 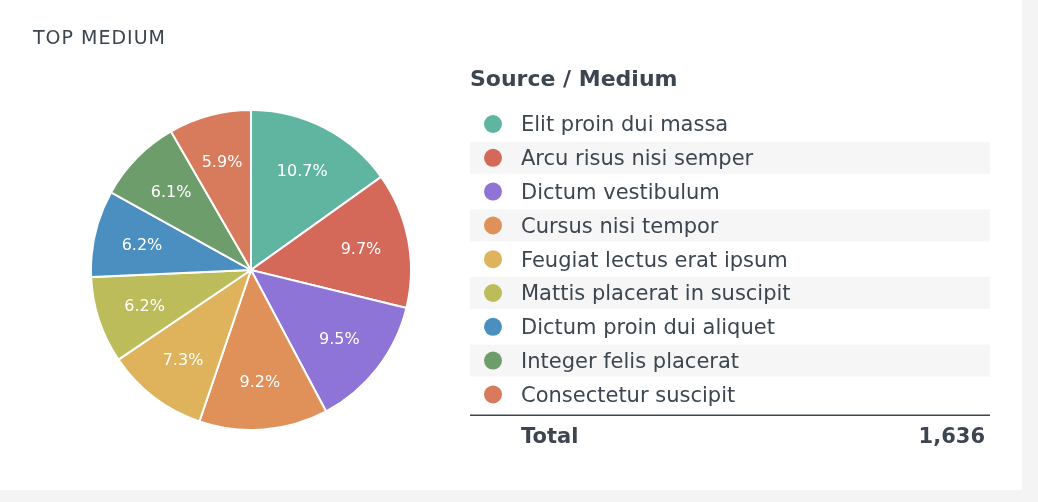 I want to click on legend-label: Consectetur suscipit, so click(x=628, y=394).